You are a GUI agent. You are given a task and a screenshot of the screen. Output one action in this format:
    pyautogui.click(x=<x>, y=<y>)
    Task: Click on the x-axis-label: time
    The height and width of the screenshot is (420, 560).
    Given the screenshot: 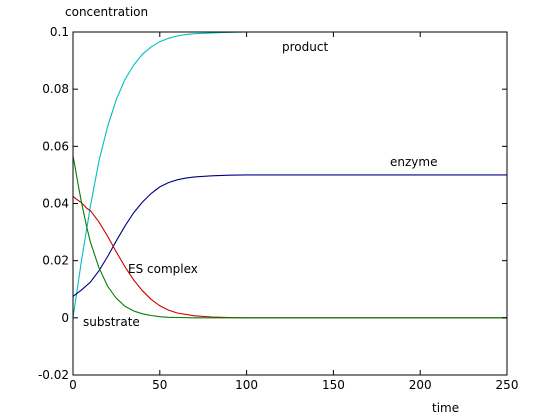 What is the action you would take?
    pyautogui.click(x=445, y=408)
    